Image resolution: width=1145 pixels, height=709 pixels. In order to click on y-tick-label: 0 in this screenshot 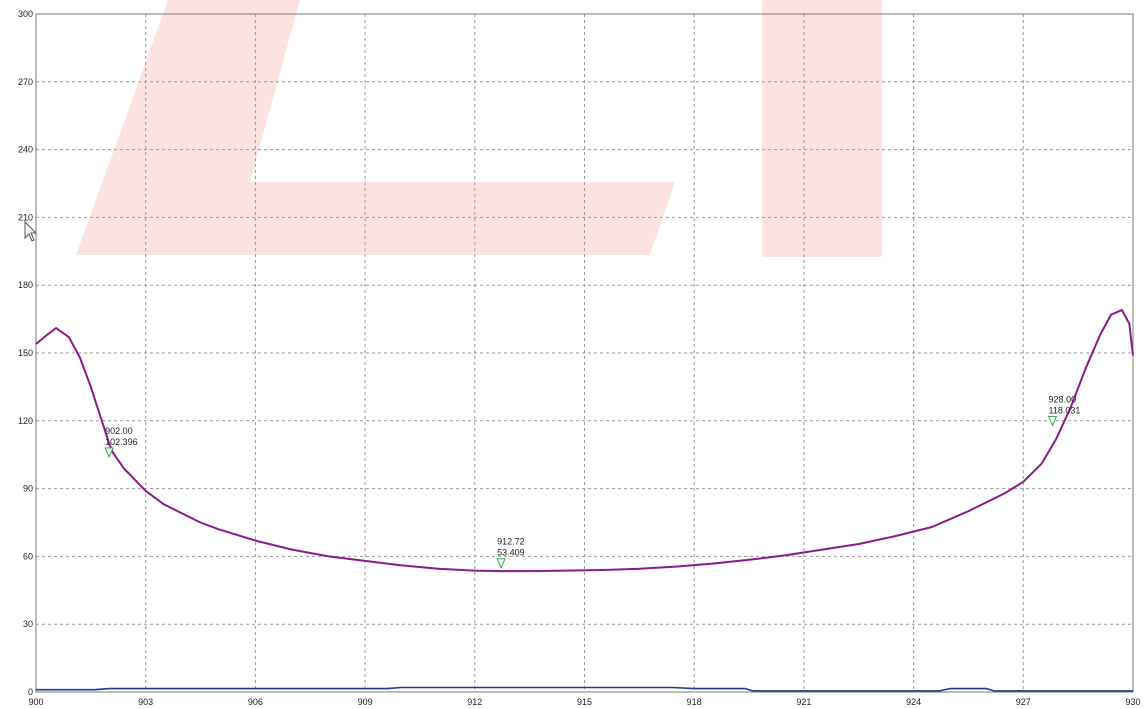, I will do `click(30, 692)`.